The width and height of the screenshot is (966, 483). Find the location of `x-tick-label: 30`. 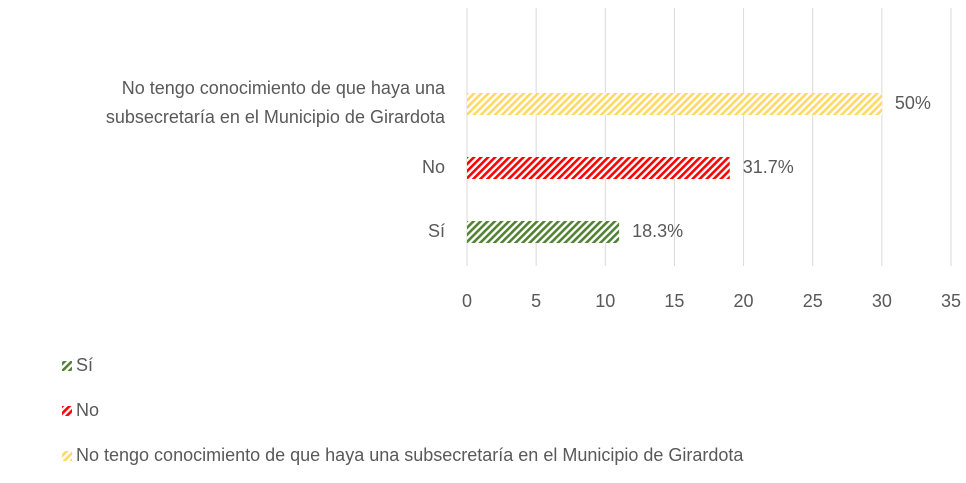

x-tick-label: 30 is located at coordinates (882, 301).